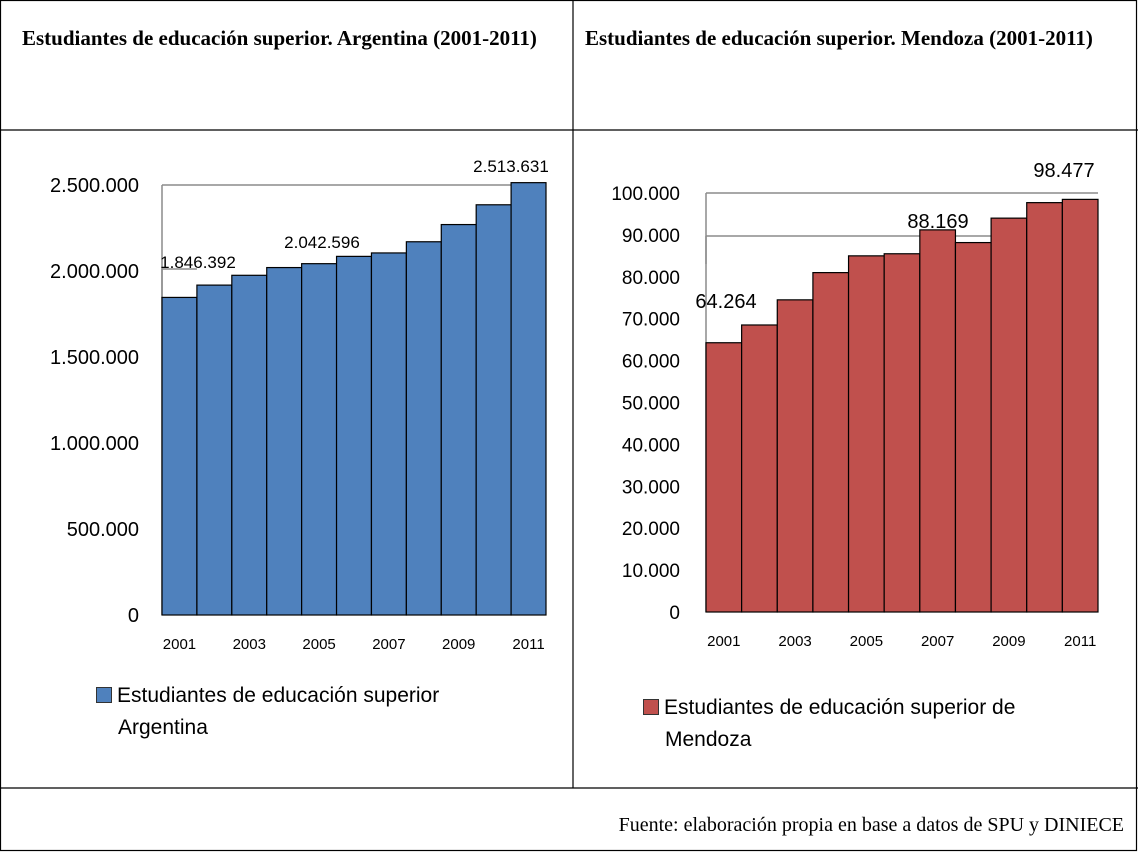 The image size is (1138, 852). Describe the element at coordinates (840, 707) in the screenshot. I see `legend-label-line1: Estudiantes de educación superior de` at that location.